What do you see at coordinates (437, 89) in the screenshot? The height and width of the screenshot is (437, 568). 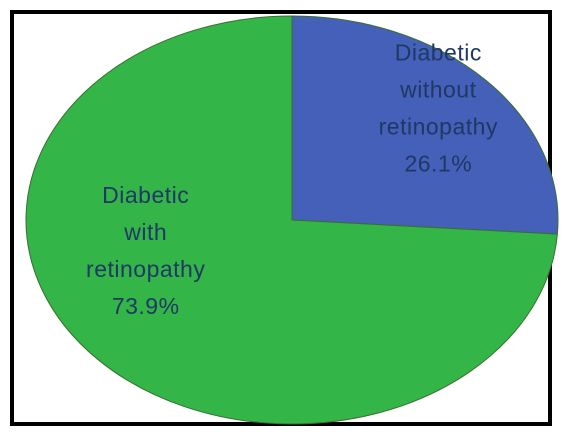 I see `slice-name-line: without` at bounding box center [437, 89].